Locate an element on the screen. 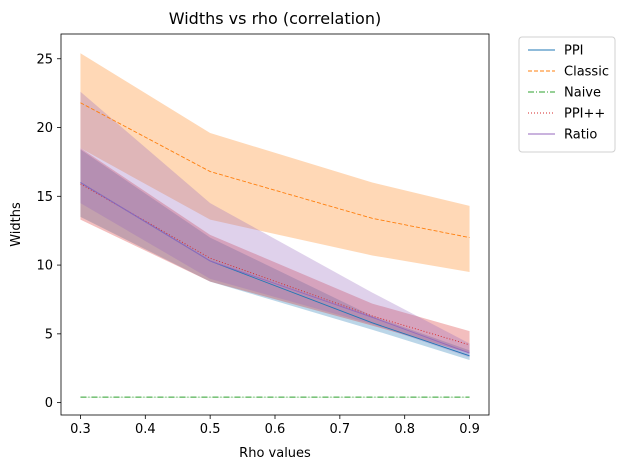 The height and width of the screenshot is (470, 626). legend-label-ppiplusplus: PPI++ is located at coordinates (584, 114).